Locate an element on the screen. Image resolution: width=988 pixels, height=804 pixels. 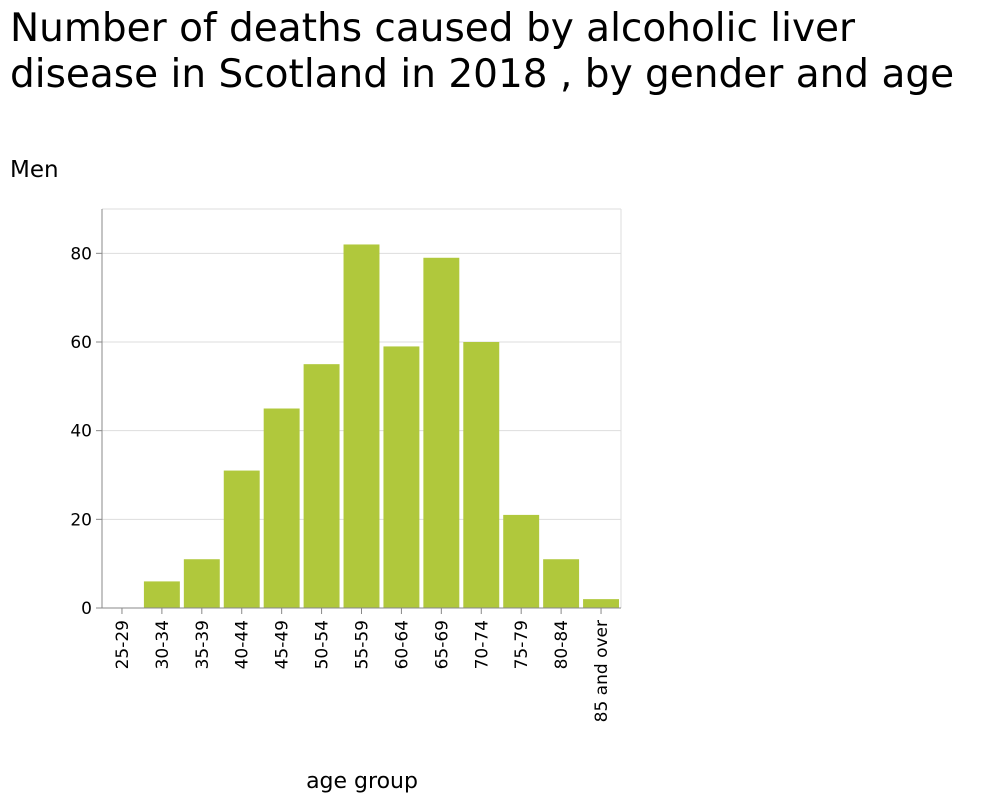
x-tick-label-85-and-over: 85 and over is located at coordinates (602, 671).